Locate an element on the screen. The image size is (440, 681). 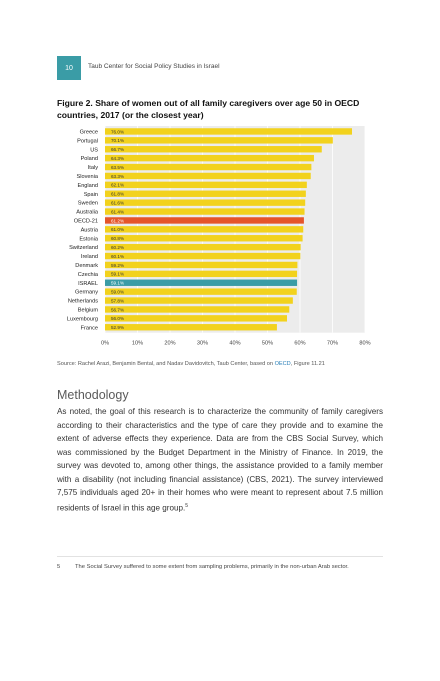
x-tick-label: 30% is located at coordinates (202, 344).